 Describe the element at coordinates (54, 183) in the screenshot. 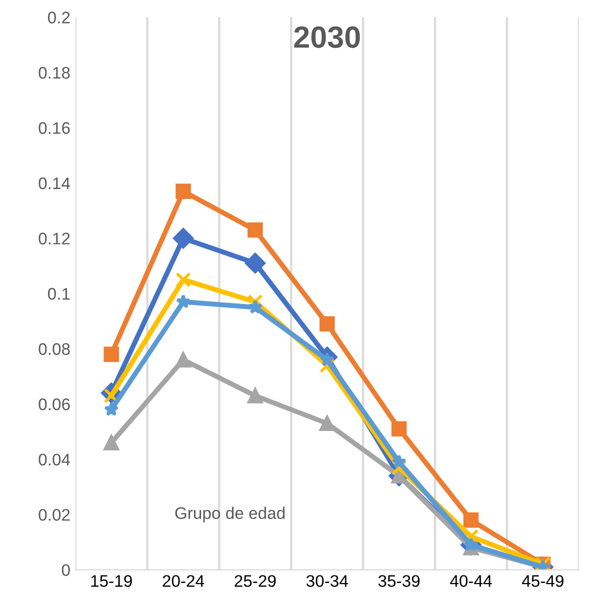

I see `y-tick-label: 0.14` at that location.